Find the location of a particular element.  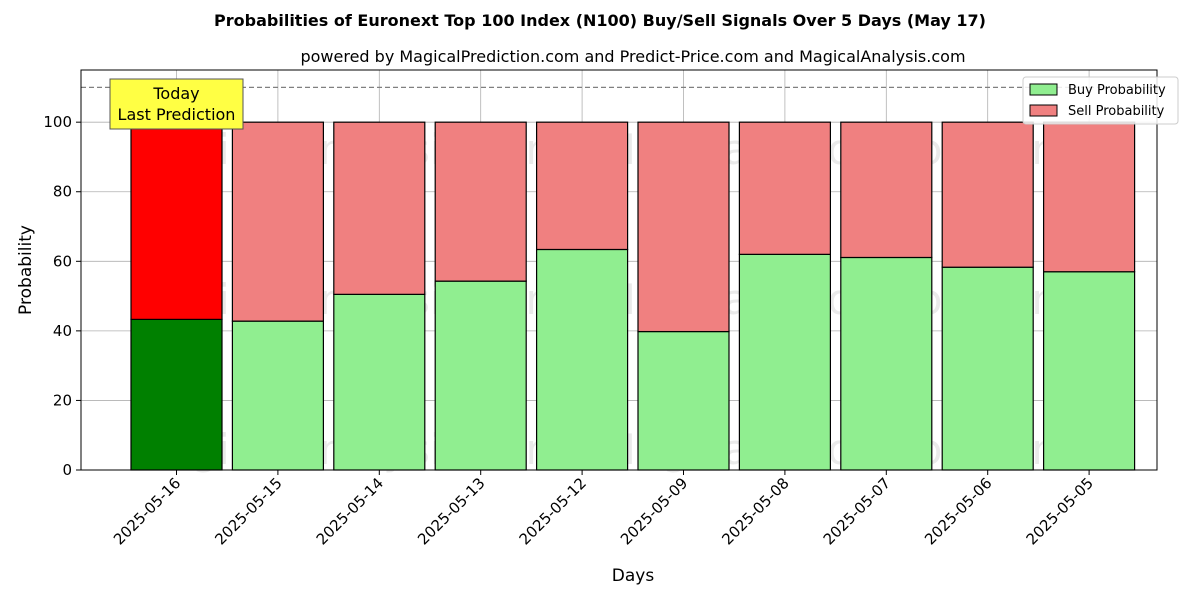

x-tick-label: 2025-05-16 is located at coordinates (147, 511).